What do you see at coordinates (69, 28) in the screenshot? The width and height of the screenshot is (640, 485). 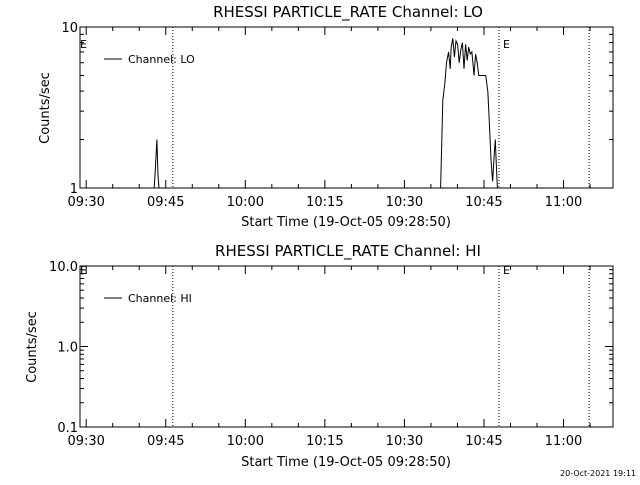 I see `y-tick-label: 10` at bounding box center [69, 28].